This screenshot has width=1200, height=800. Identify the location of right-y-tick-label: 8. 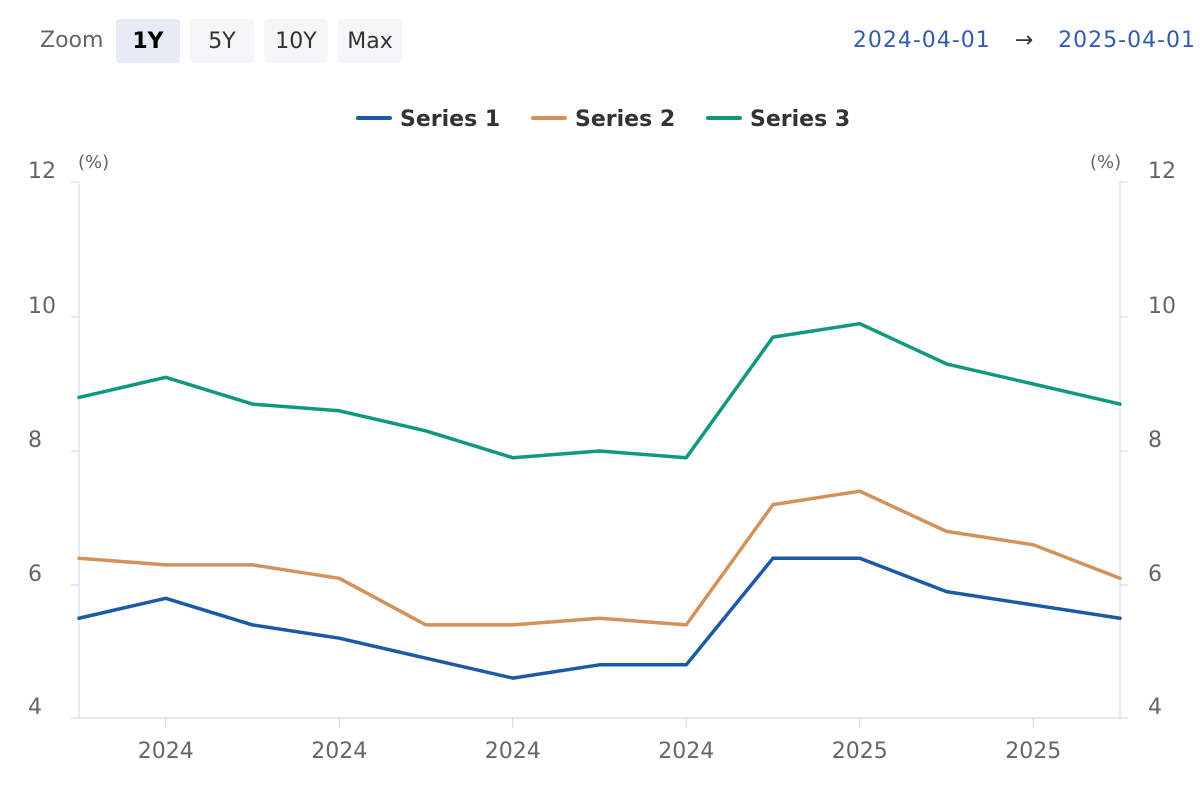
(1155, 440).